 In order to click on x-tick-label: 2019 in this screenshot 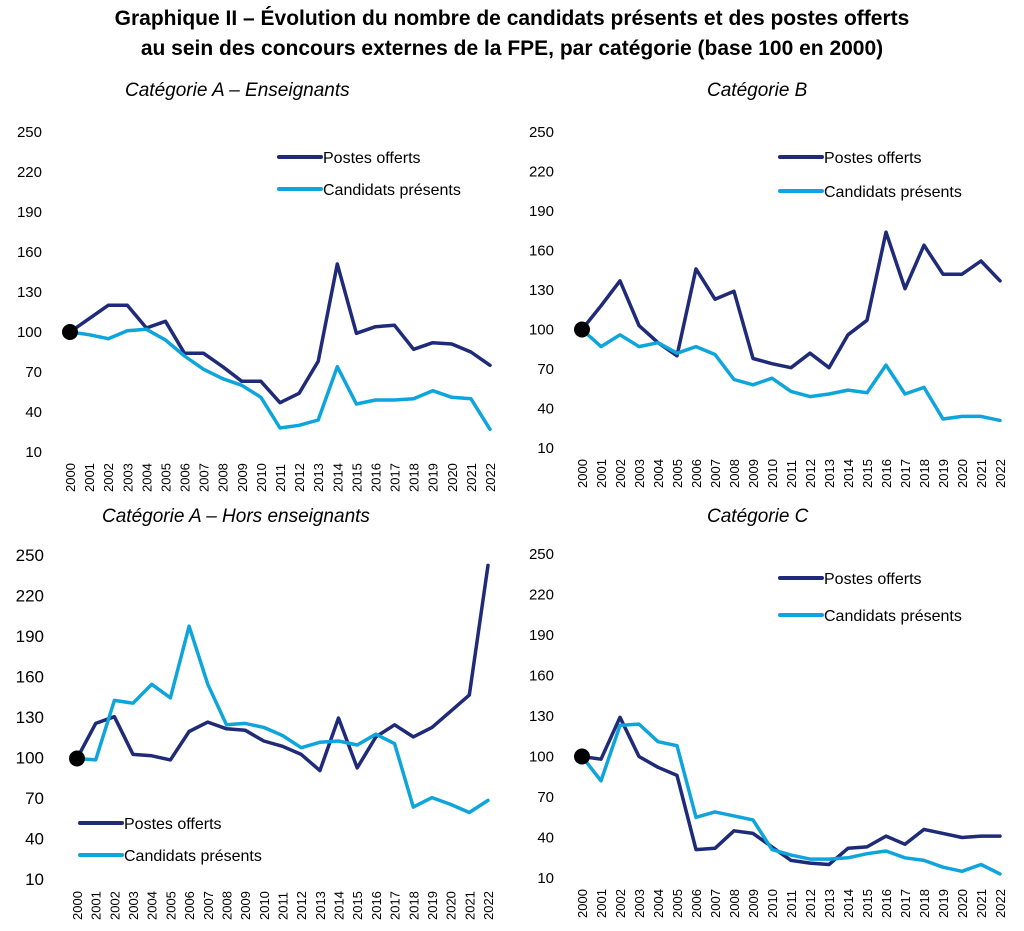, I will do `click(432, 905)`.